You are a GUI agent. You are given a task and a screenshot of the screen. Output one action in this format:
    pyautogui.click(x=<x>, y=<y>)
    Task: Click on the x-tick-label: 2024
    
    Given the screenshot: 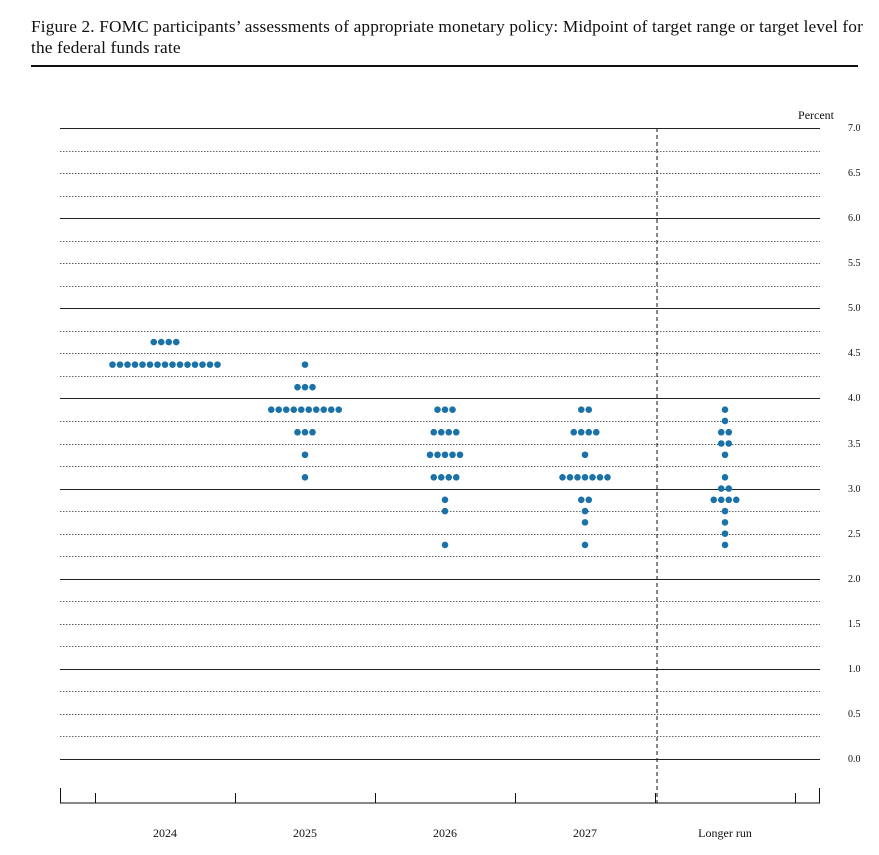 What is the action you would take?
    pyautogui.click(x=165, y=833)
    